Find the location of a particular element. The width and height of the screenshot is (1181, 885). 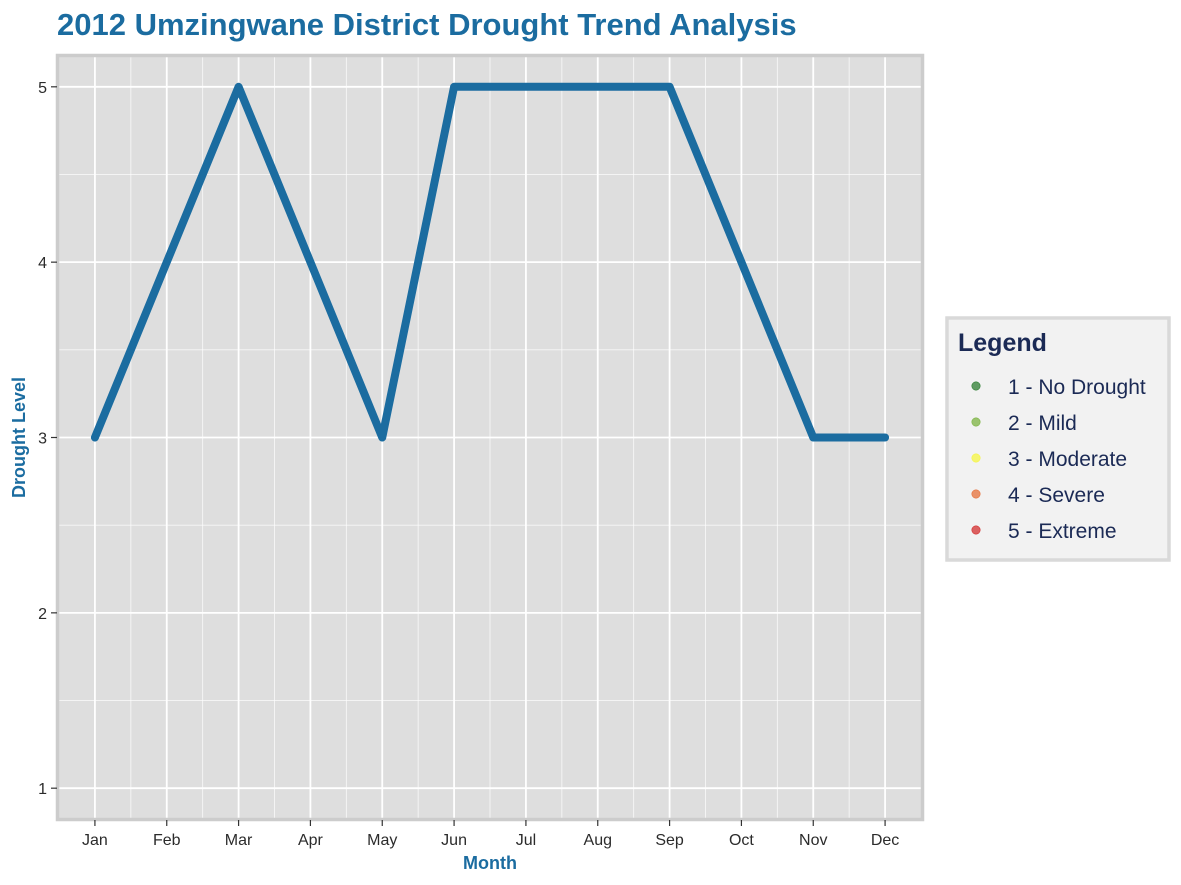

x-tick-label: Mar is located at coordinates (239, 840).